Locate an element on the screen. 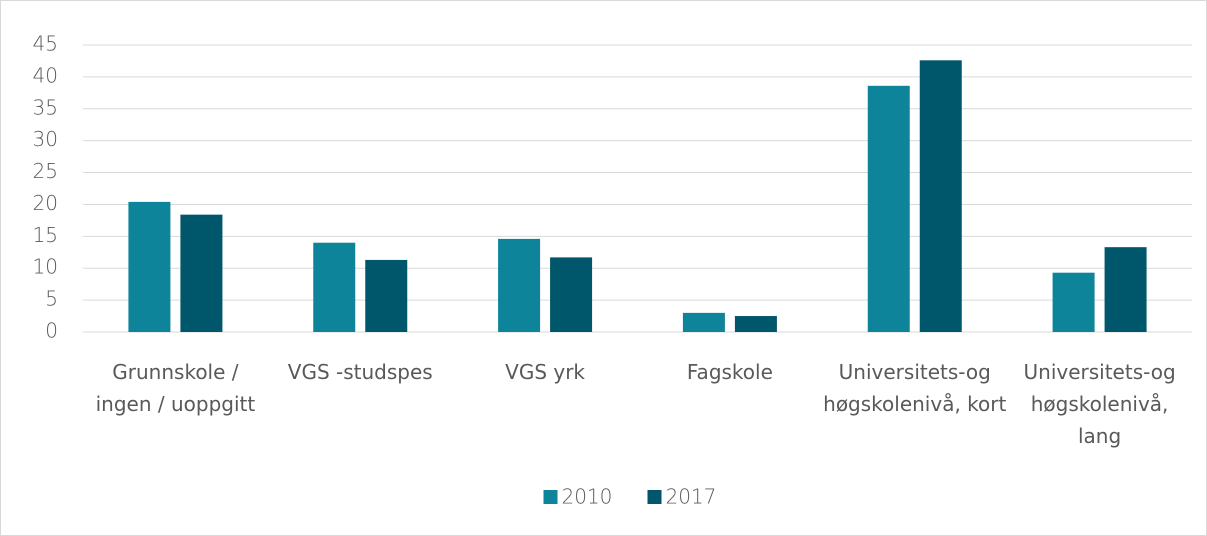 The height and width of the screenshot is (536, 1207). y-tick-label: 5 is located at coordinates (51, 299).